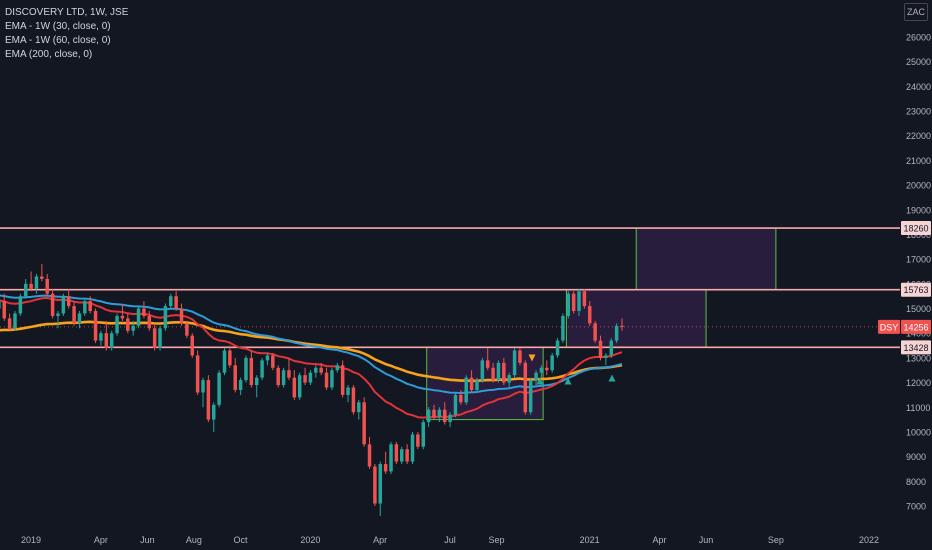 This screenshot has height=550, width=932. Describe the element at coordinates (58, 26) in the screenshot. I see `indicator-ema30-label: EMA - 1W (30, close, 0)` at that location.